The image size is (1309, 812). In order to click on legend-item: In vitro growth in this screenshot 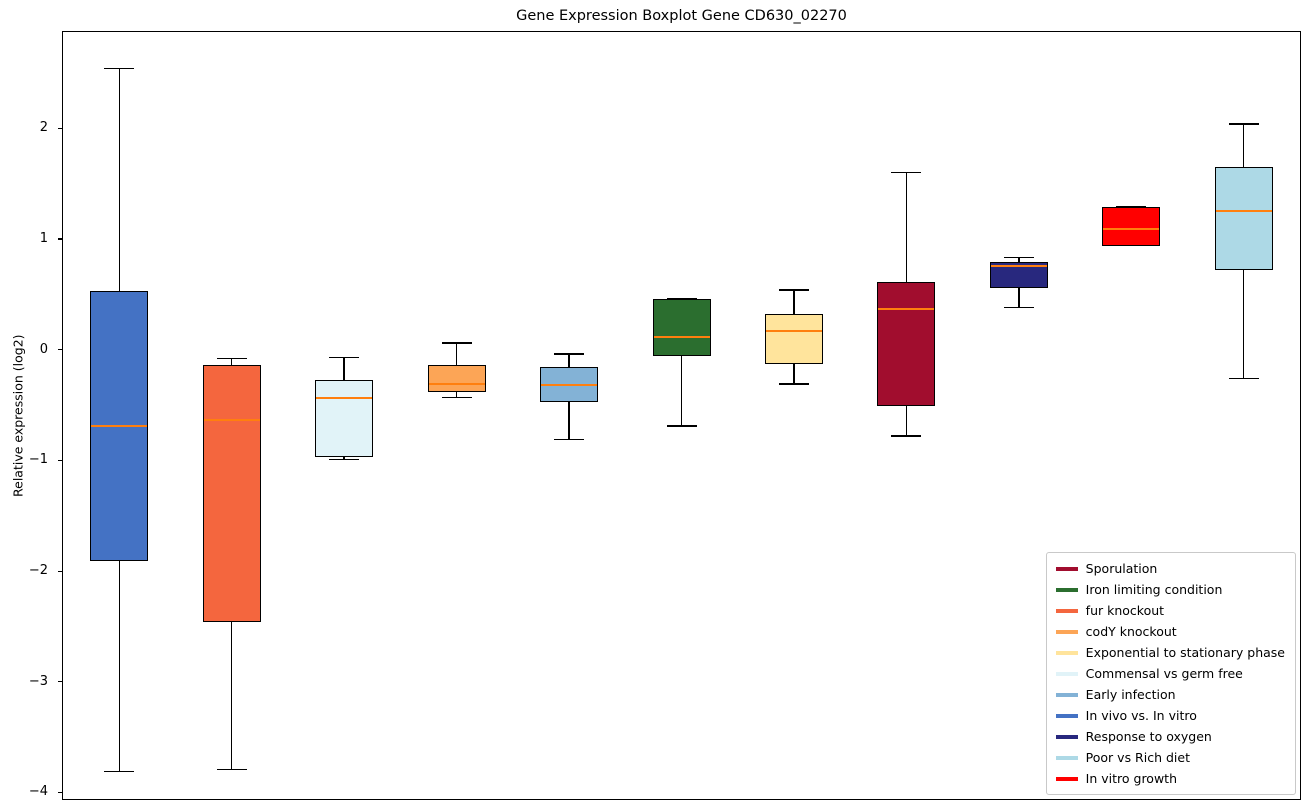, I will do `click(1170, 778)`.